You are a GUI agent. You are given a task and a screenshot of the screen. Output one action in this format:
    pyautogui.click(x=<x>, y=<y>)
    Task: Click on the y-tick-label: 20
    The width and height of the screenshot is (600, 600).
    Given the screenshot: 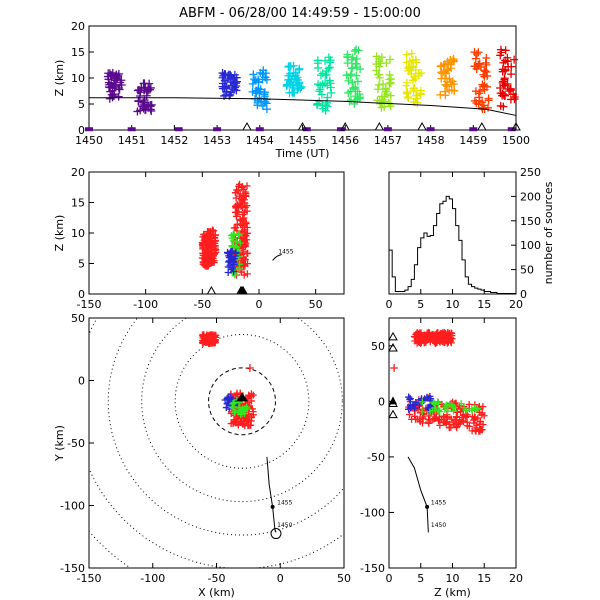 What is the action you would take?
    pyautogui.click(x=78, y=26)
    